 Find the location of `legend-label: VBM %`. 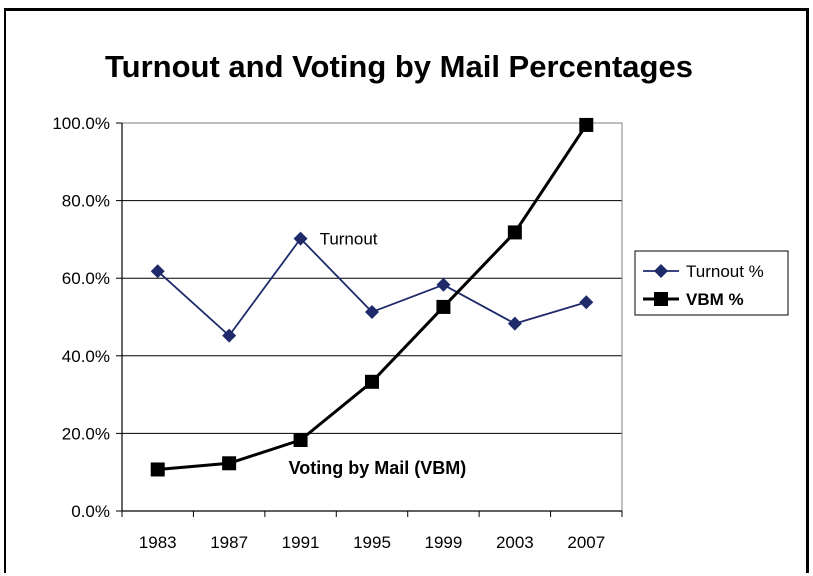

legend-label: VBM % is located at coordinates (715, 299).